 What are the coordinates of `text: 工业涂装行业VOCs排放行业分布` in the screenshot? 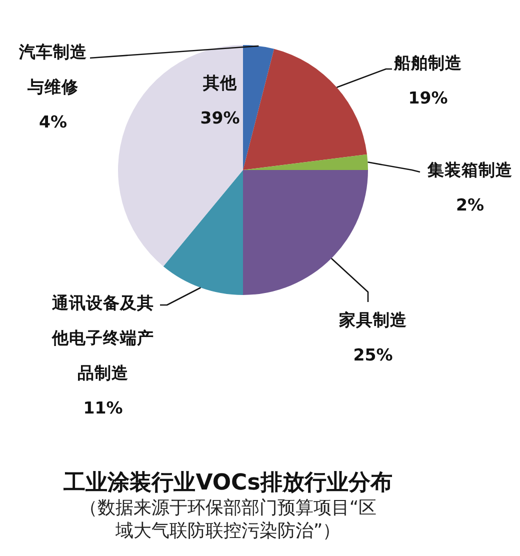 It's located at (227, 483).